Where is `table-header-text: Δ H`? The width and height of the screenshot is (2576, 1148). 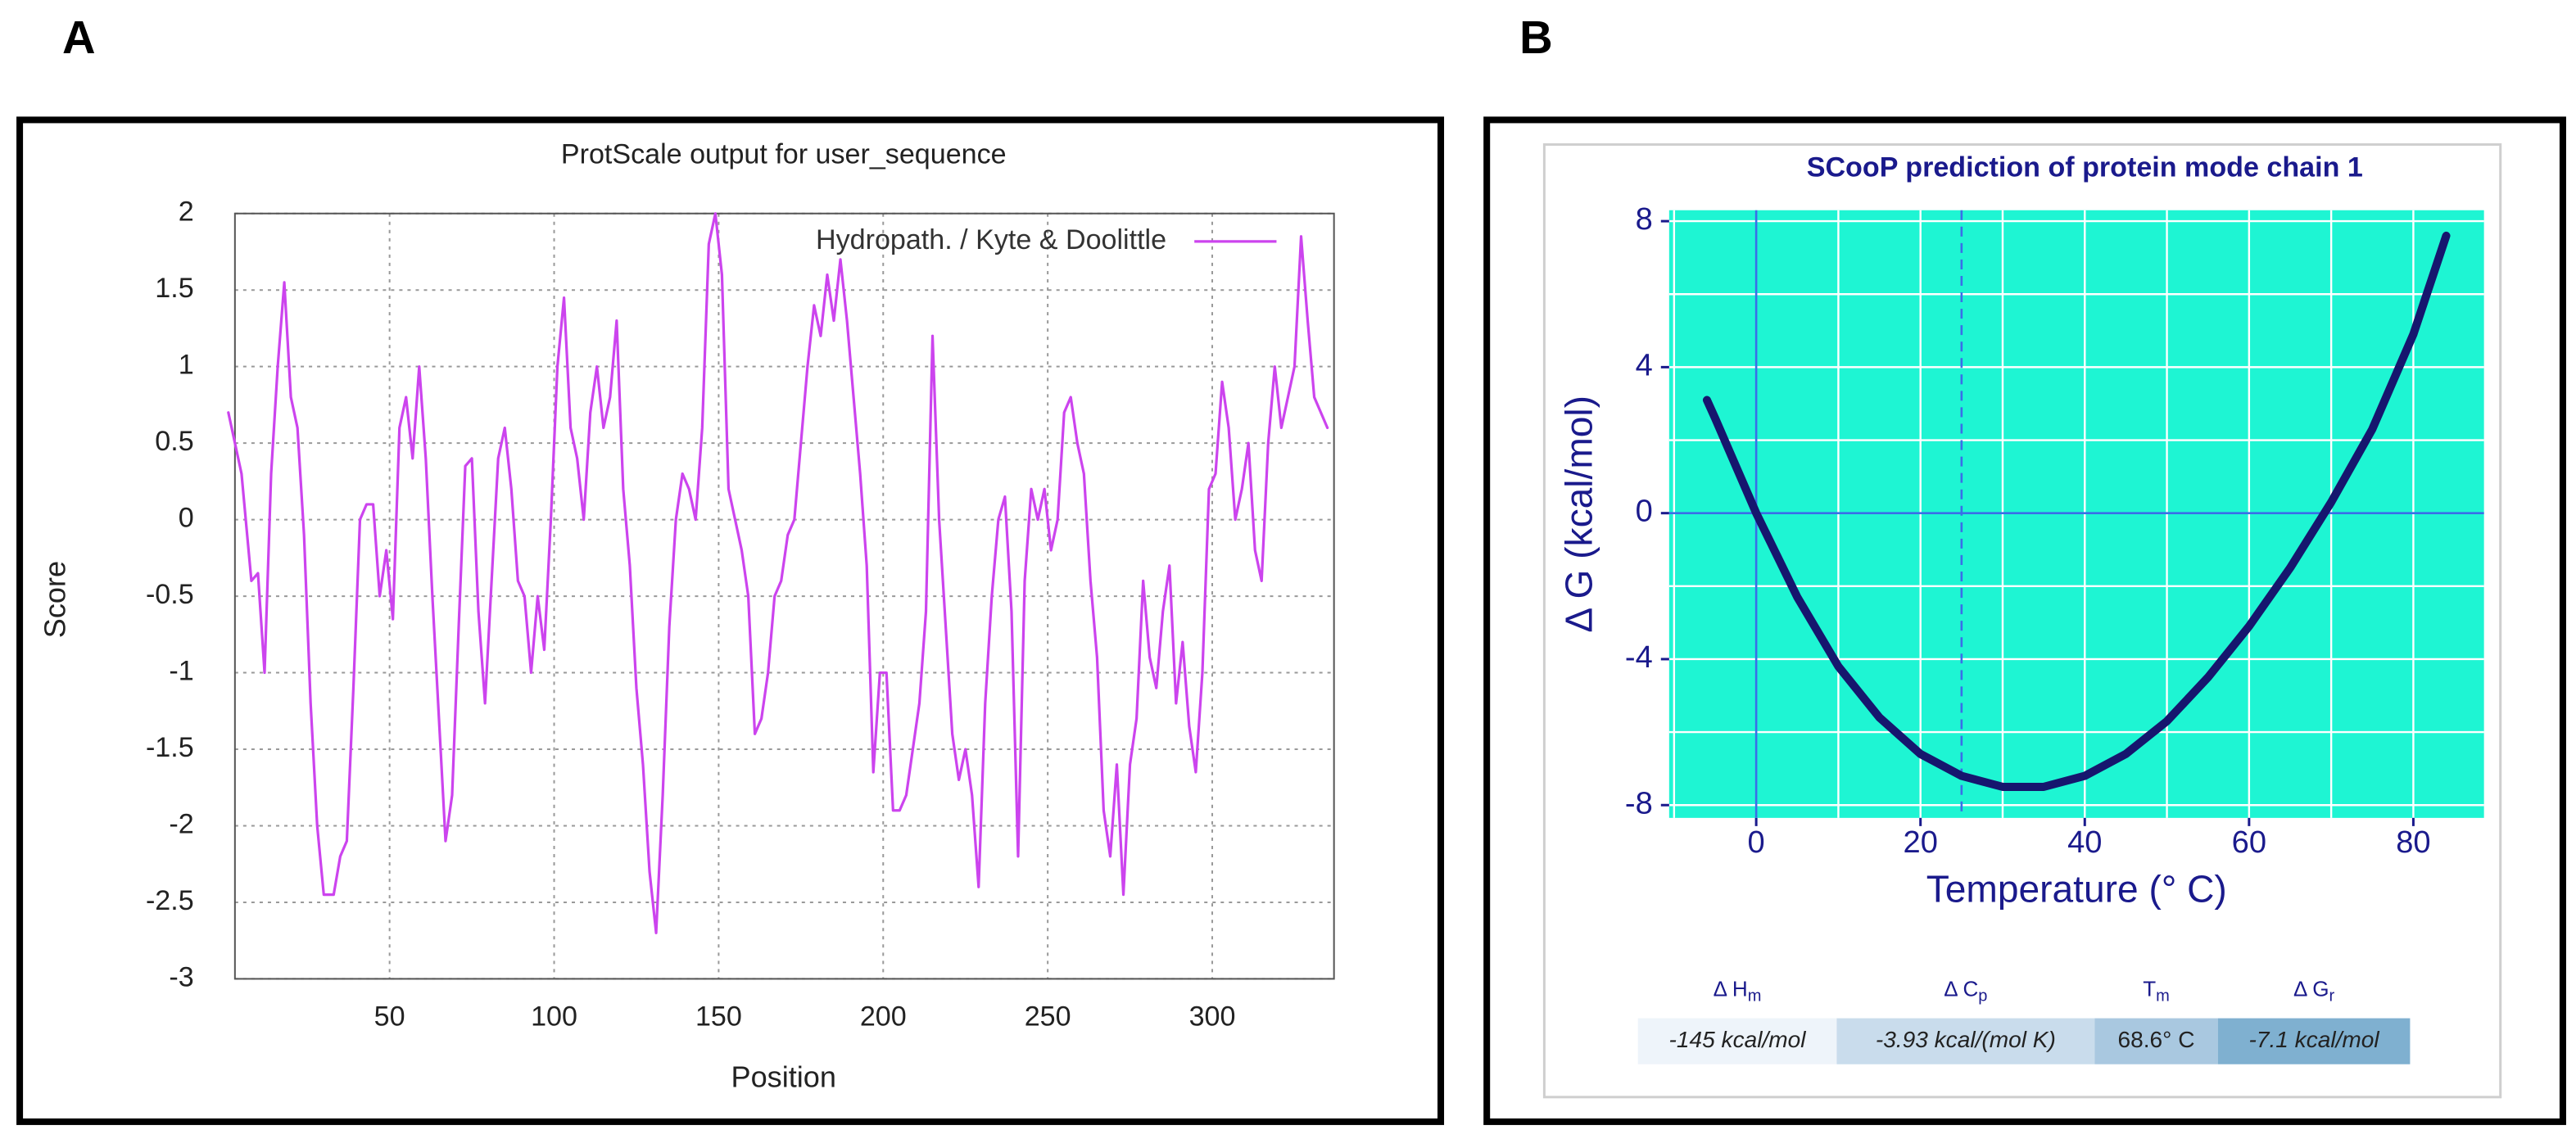
table-header-text: Δ H is located at coordinates (1731, 989).